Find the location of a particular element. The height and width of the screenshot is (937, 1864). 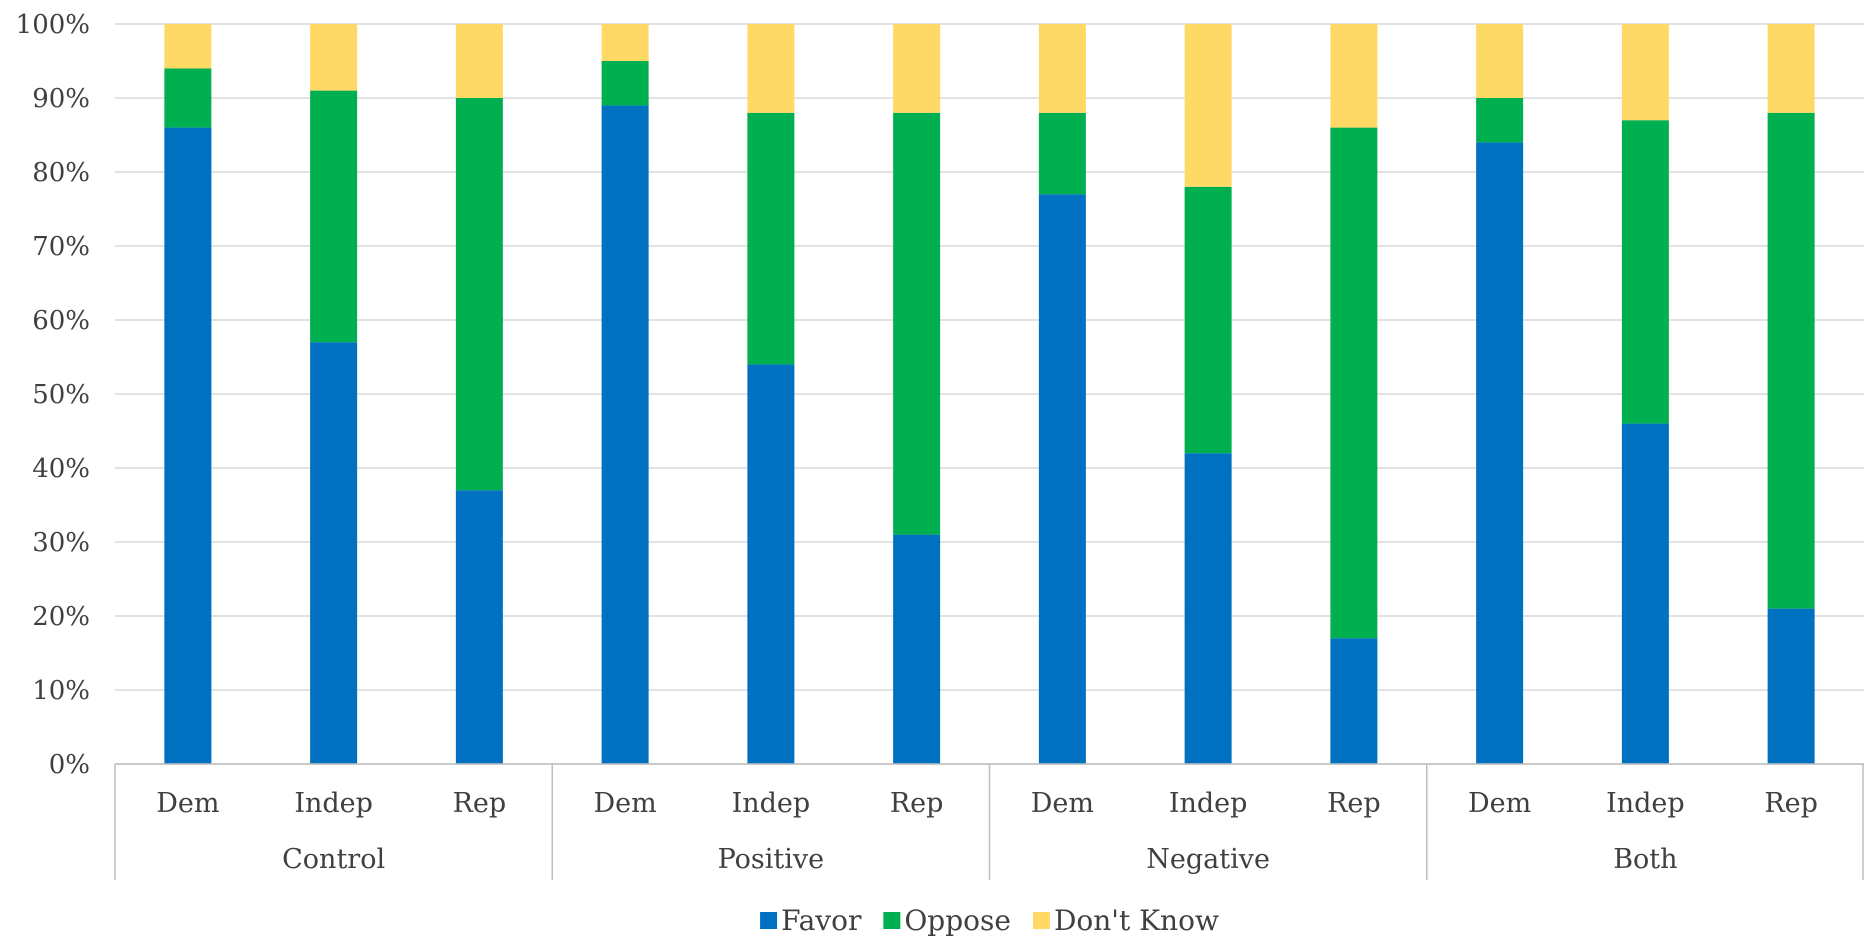

y-tick-label: 0% is located at coordinates (69, 765).